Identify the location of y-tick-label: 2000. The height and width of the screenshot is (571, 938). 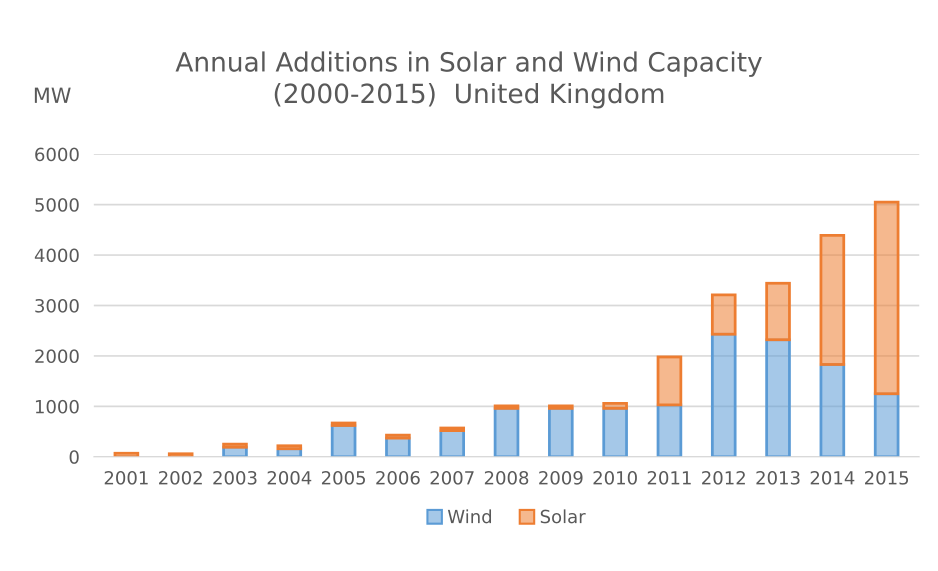
(57, 356).